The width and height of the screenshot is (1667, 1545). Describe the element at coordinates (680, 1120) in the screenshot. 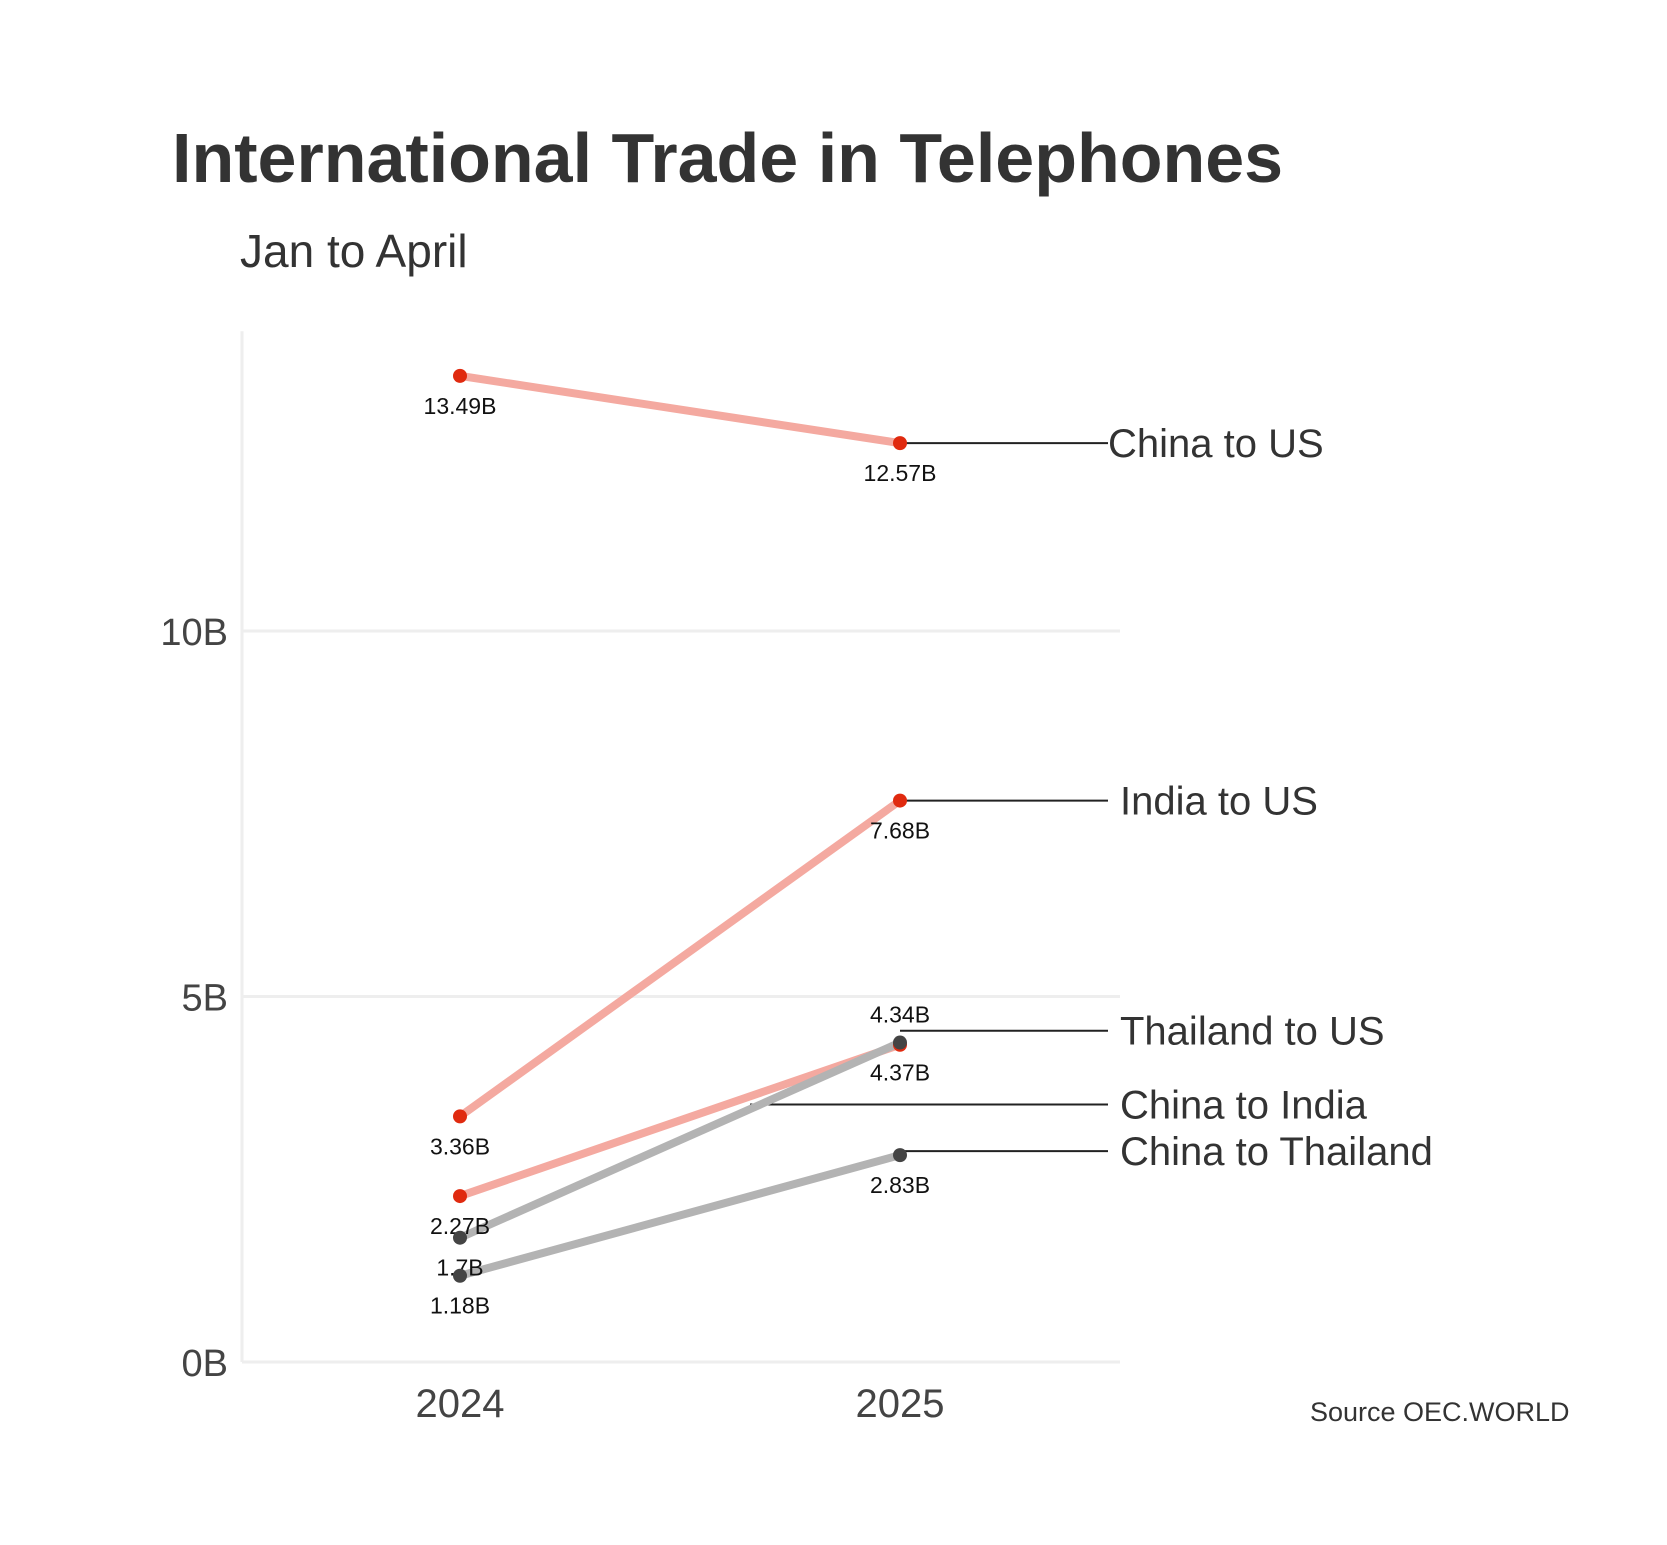

I see `series-line-thailand-to-us` at that location.